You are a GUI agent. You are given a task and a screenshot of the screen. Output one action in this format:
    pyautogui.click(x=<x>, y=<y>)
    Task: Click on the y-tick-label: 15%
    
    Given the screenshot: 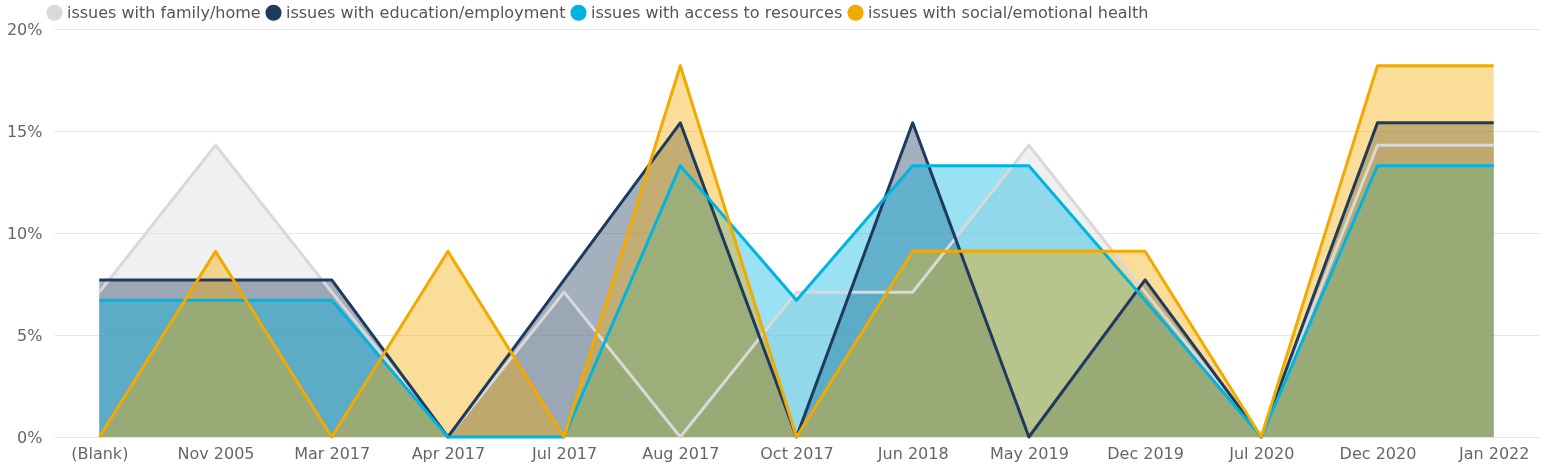 What is the action you would take?
    pyautogui.click(x=24, y=131)
    